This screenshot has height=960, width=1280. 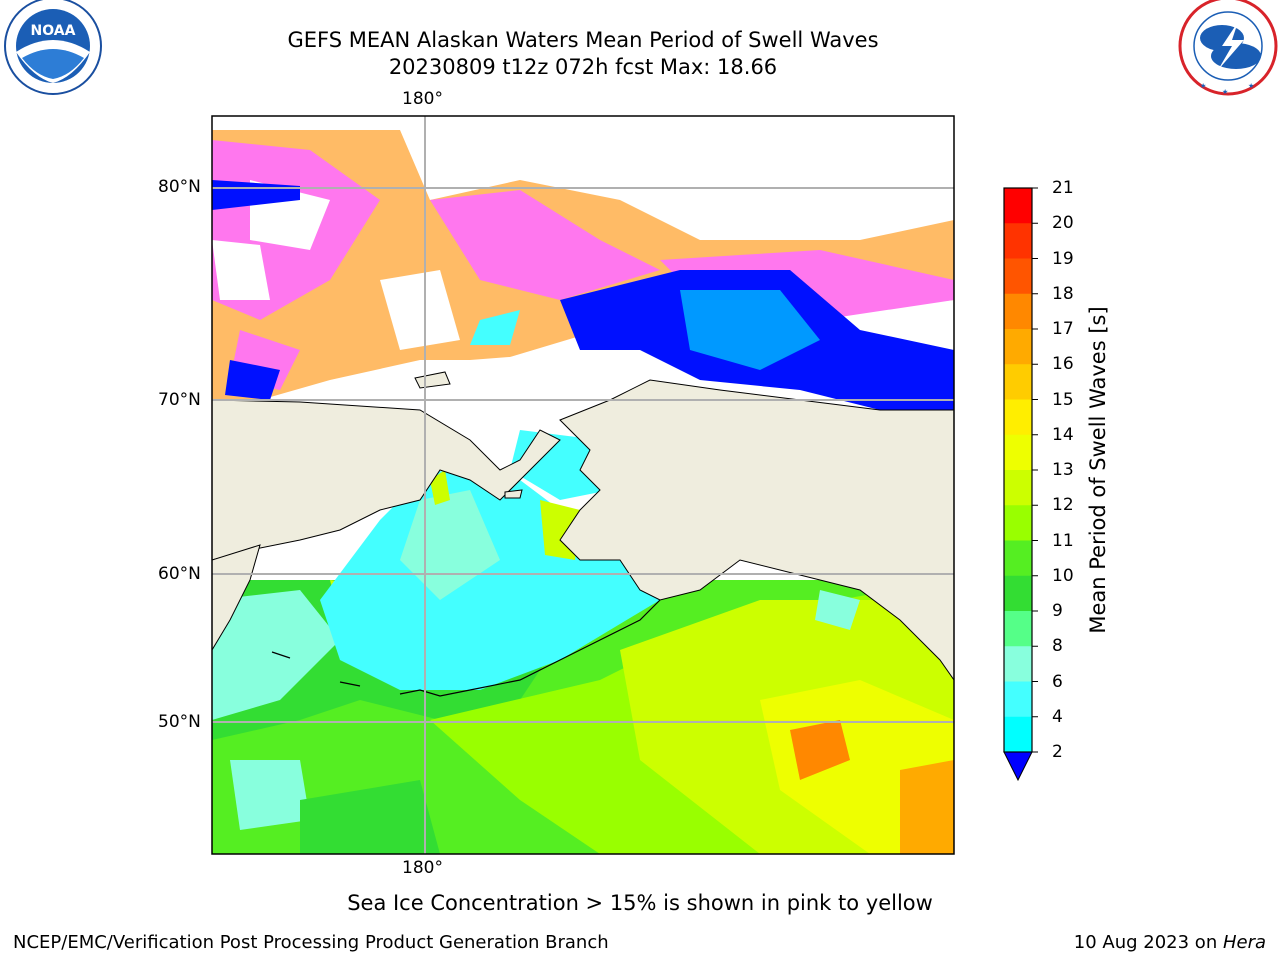 What do you see at coordinates (1057, 646) in the screenshot?
I see `colorbar-tick-label: 8` at bounding box center [1057, 646].